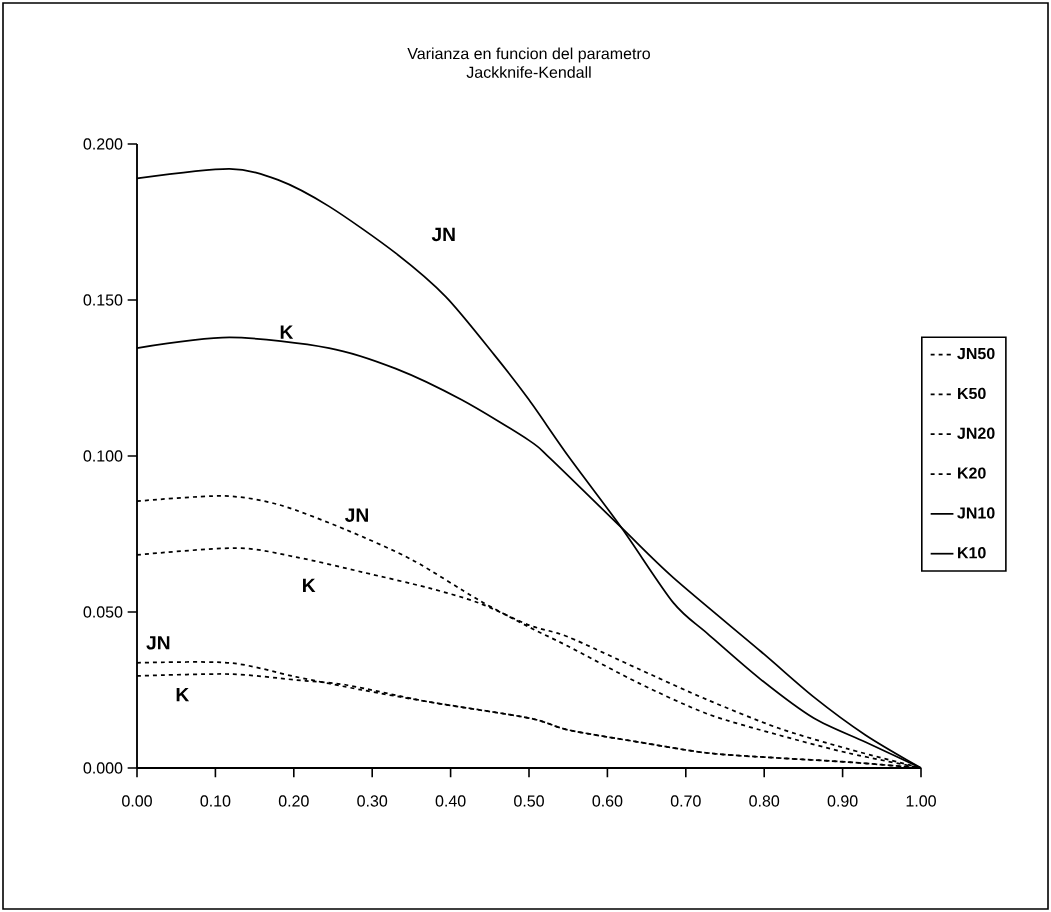  I want to click on x-tick-label: 0.50, so click(529, 801).